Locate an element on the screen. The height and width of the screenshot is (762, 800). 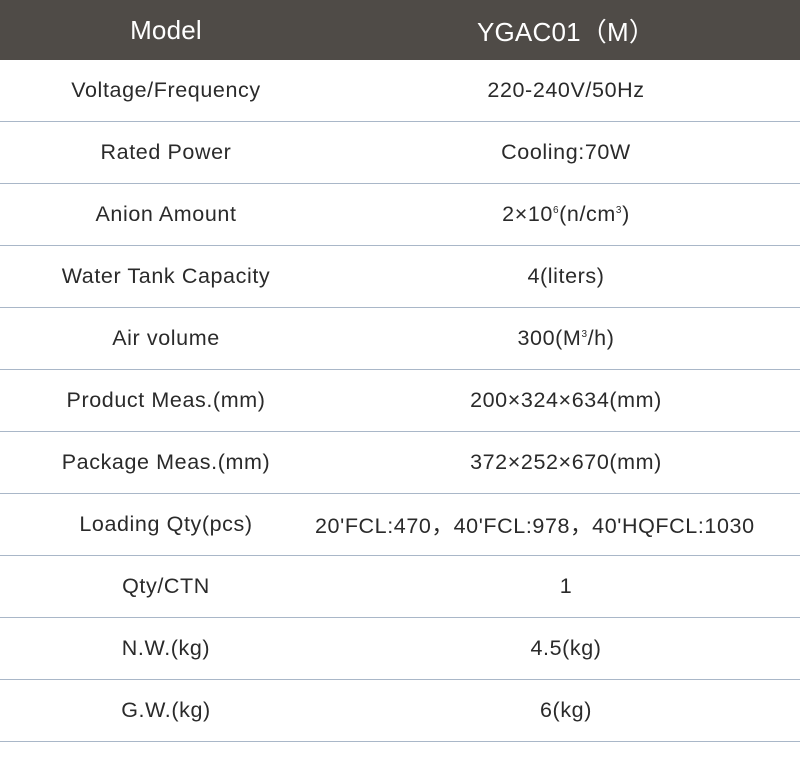
row-value: 2×106(n/cm3) is located at coordinates (566, 214).